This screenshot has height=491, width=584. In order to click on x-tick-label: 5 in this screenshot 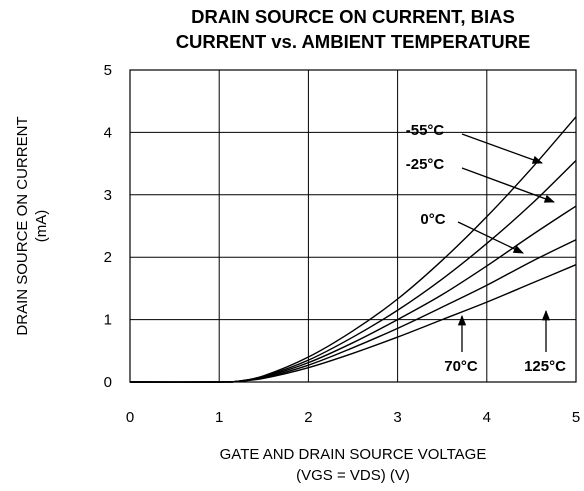, I will do `click(576, 417)`.